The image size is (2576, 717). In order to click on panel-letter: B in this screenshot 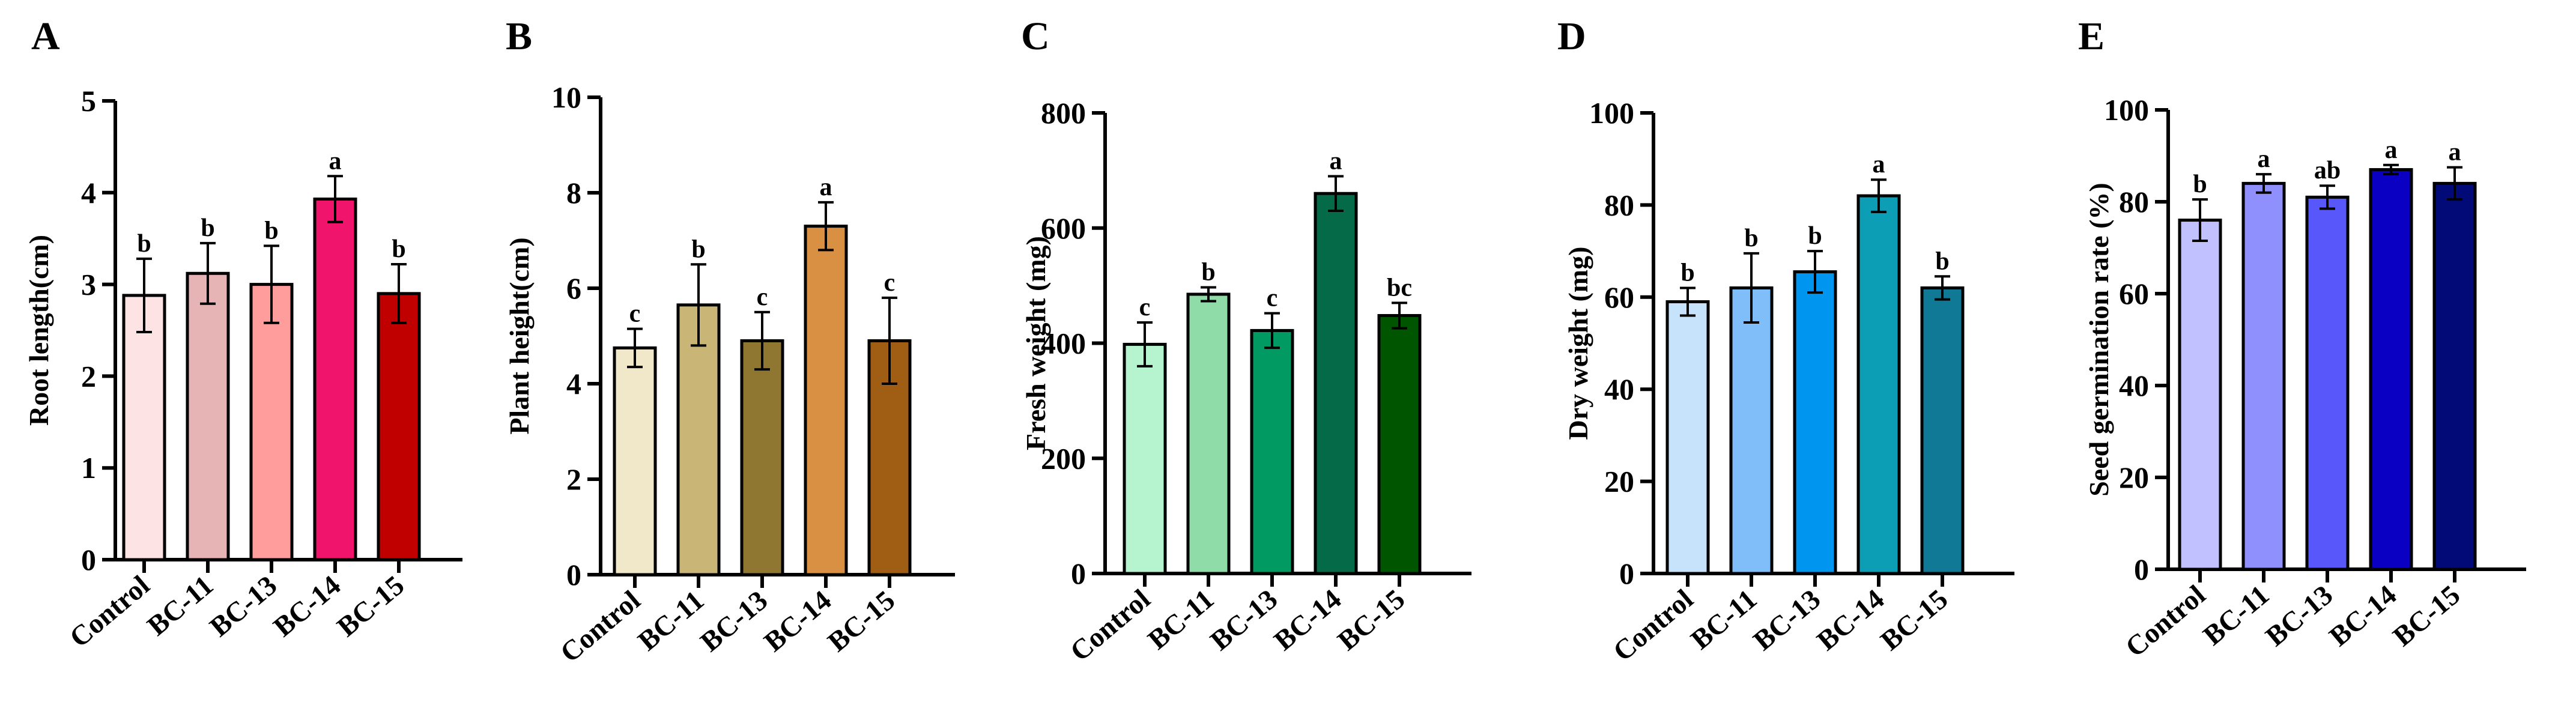, I will do `click(519, 36)`.